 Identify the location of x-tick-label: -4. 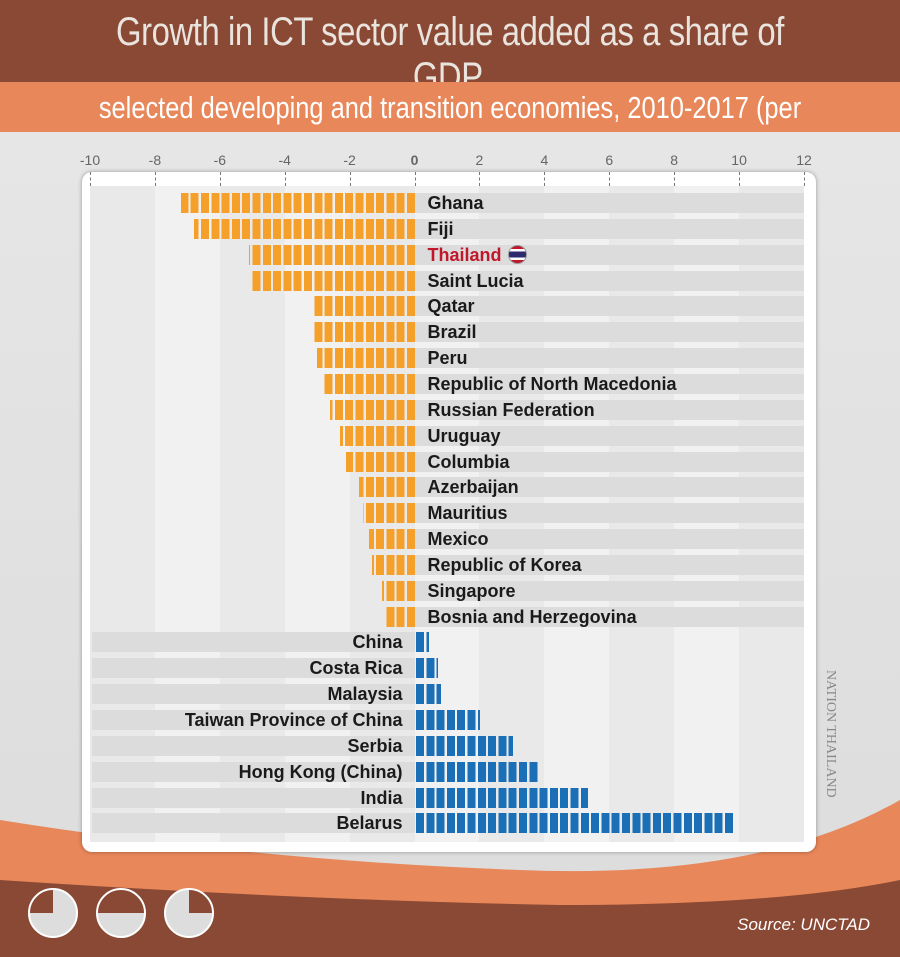
(284, 160).